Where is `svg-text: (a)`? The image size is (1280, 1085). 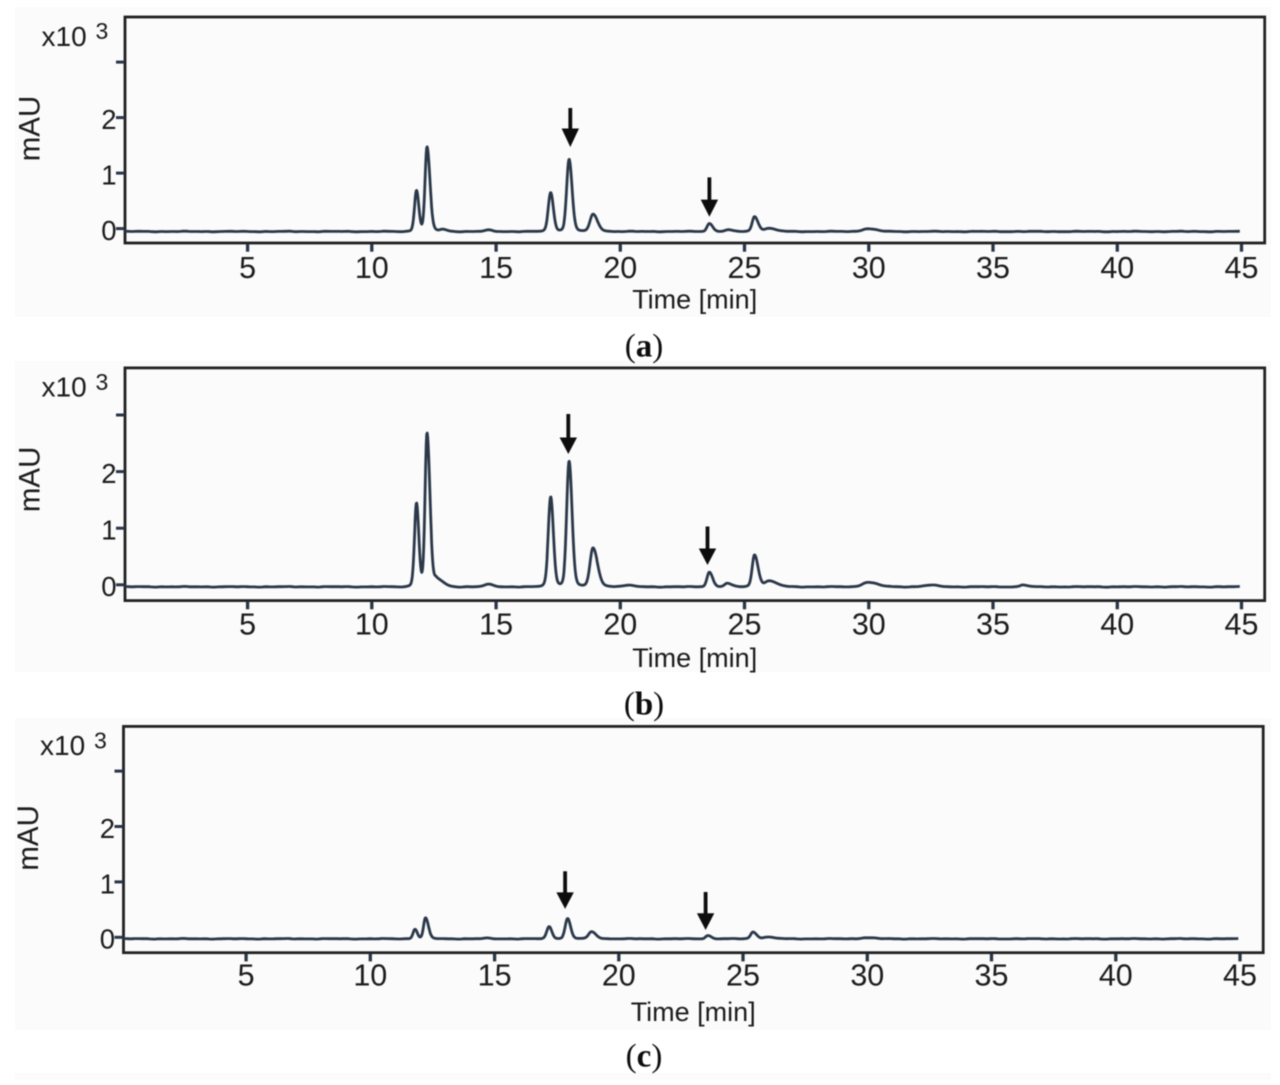
svg-text: (a) is located at coordinates (644, 347).